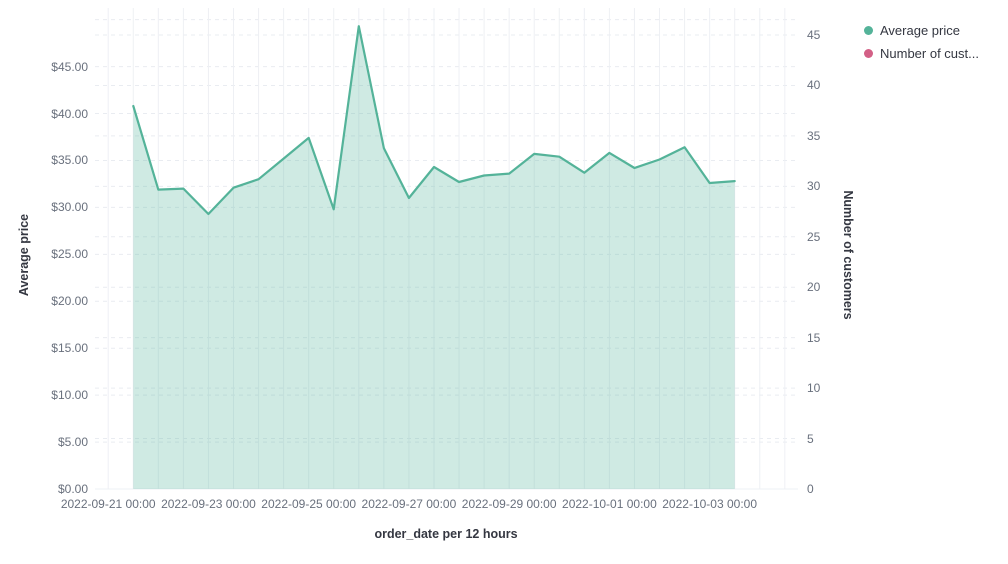 The height and width of the screenshot is (564, 1008). What do you see at coordinates (814, 388) in the screenshot?
I see `y-axis-right-tick-label: 10` at bounding box center [814, 388].